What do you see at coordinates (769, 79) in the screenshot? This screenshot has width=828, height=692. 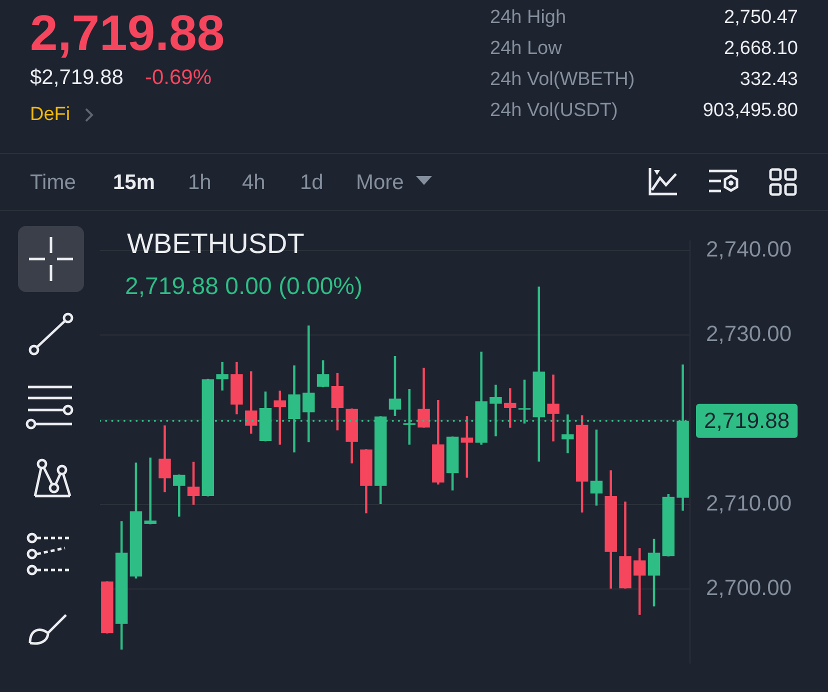 I see `text: 332.43` at bounding box center [769, 79].